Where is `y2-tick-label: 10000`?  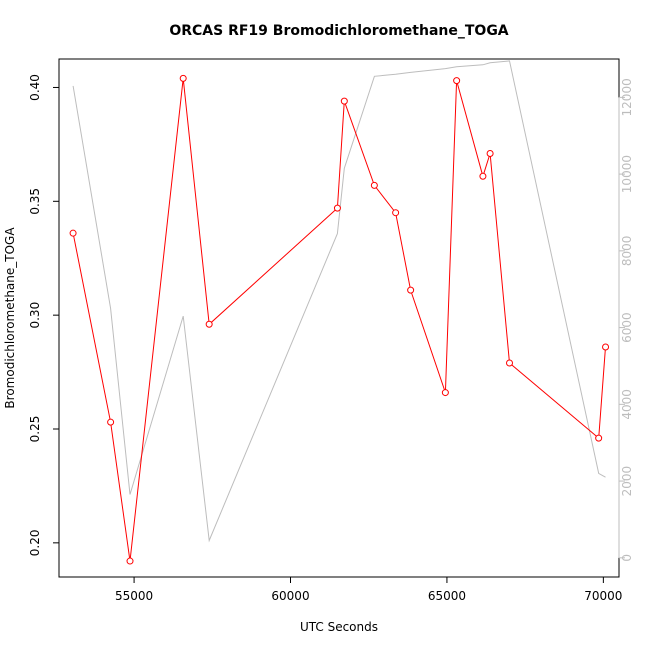
y2-tick-label: 10000 is located at coordinates (627, 174).